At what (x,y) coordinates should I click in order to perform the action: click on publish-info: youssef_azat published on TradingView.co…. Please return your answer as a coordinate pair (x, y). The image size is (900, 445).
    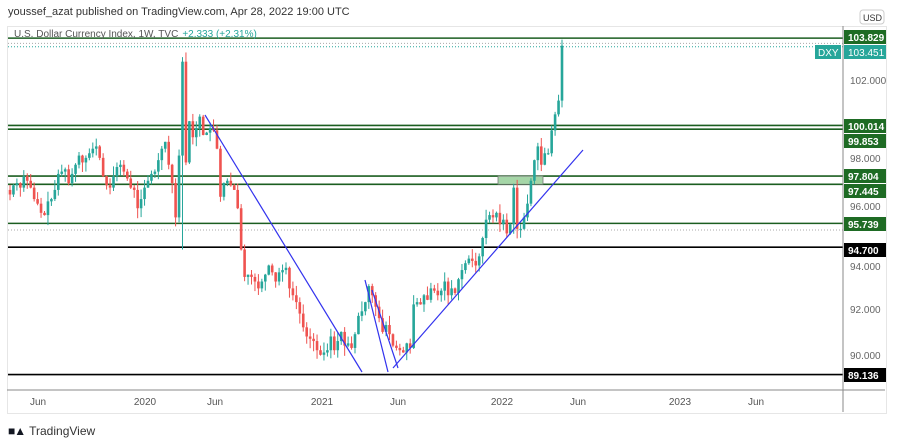
    Looking at the image, I should click on (179, 12).